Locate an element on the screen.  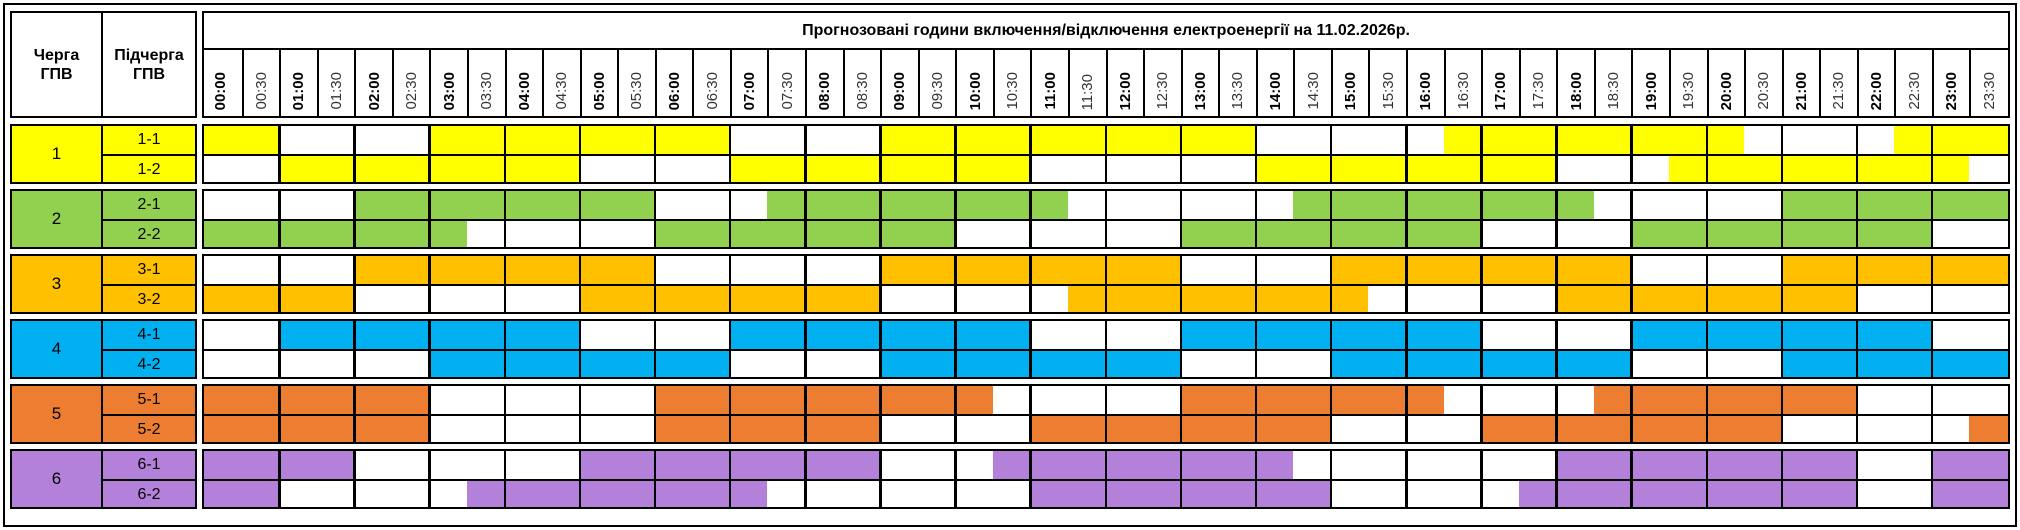
time-slot-header: 05:30 is located at coordinates (636, 84).